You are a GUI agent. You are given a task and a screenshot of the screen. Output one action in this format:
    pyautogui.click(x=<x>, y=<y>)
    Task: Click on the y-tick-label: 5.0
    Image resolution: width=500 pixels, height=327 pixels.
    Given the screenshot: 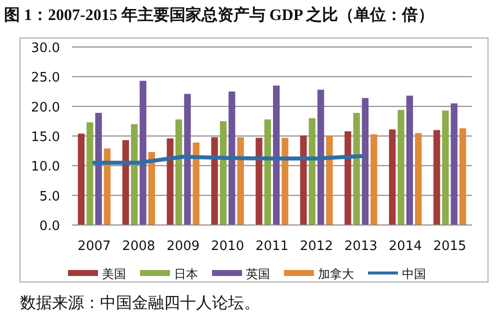 What is the action you would take?
    pyautogui.click(x=49, y=196)
    